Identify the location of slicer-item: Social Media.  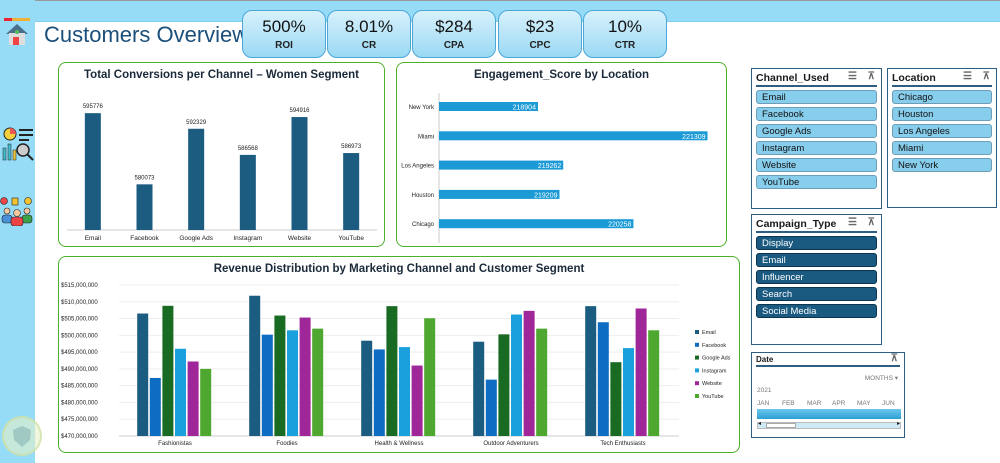
(816, 311).